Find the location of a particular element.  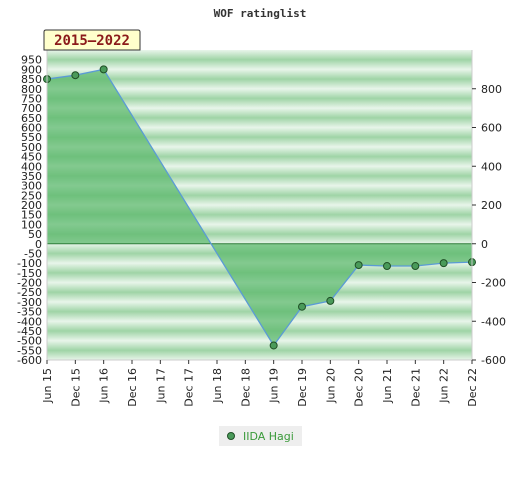

x-tick-label: Dec 19 is located at coordinates (302, 387).